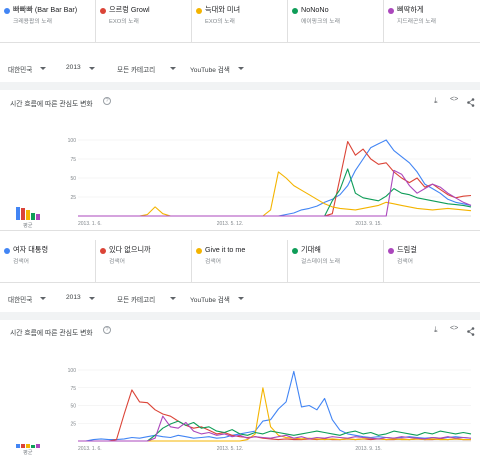 This screenshot has height=455, width=480. What do you see at coordinates (129, 9) in the screenshot?
I see `term-title: 으르렁 Growl` at bounding box center [129, 9].